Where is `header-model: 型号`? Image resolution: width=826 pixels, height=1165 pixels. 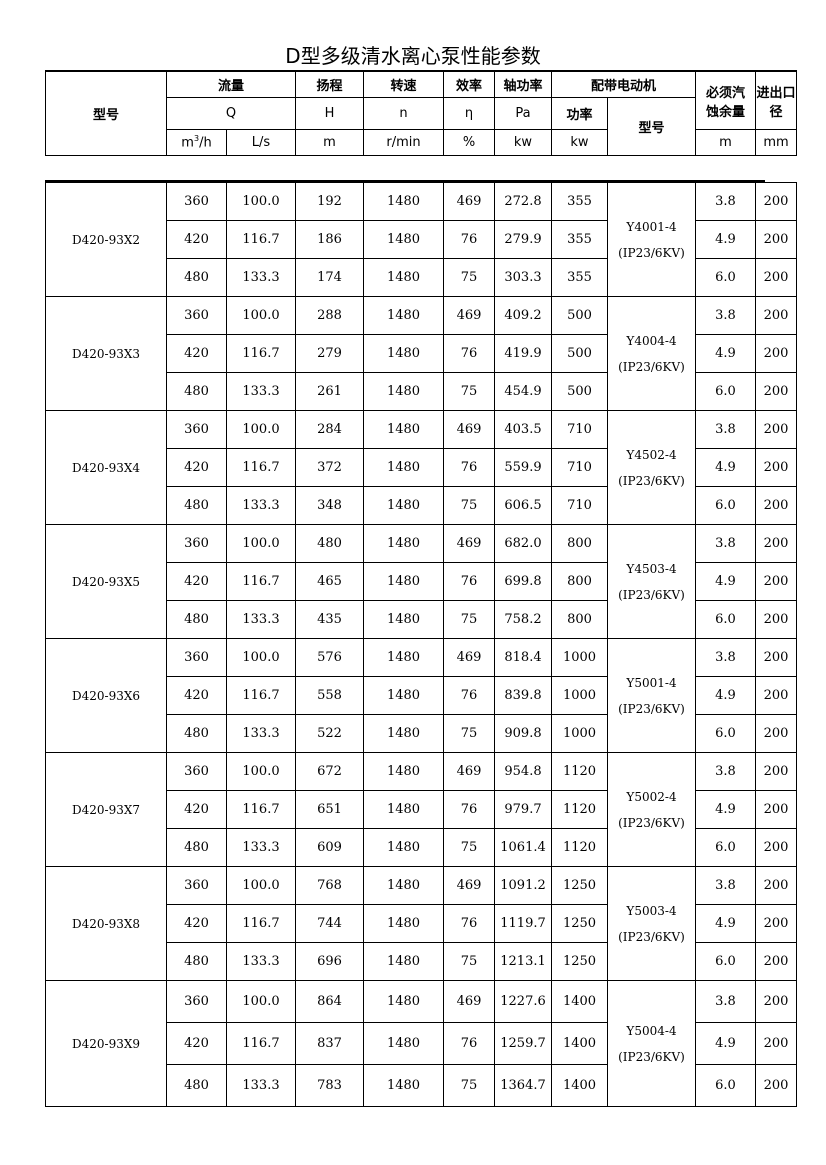
header-model: 型号 is located at coordinates (106, 113).